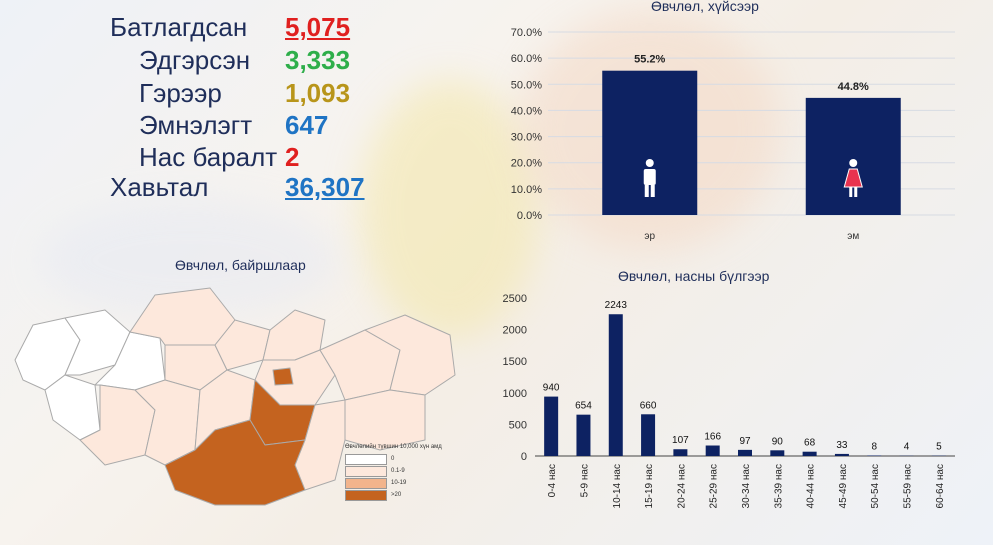 The height and width of the screenshot is (545, 993). Describe the element at coordinates (195, 60) in the screenshot. I see `recovered-label: Эдгэрсэн` at that location.